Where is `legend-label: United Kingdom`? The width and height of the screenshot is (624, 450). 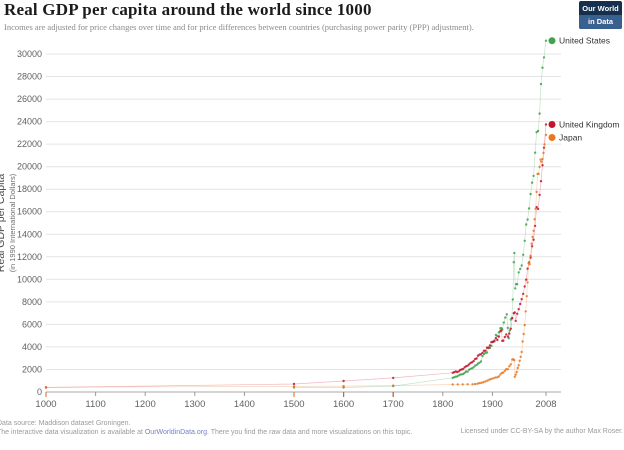
legend-label: United Kingdom is located at coordinates (589, 125).